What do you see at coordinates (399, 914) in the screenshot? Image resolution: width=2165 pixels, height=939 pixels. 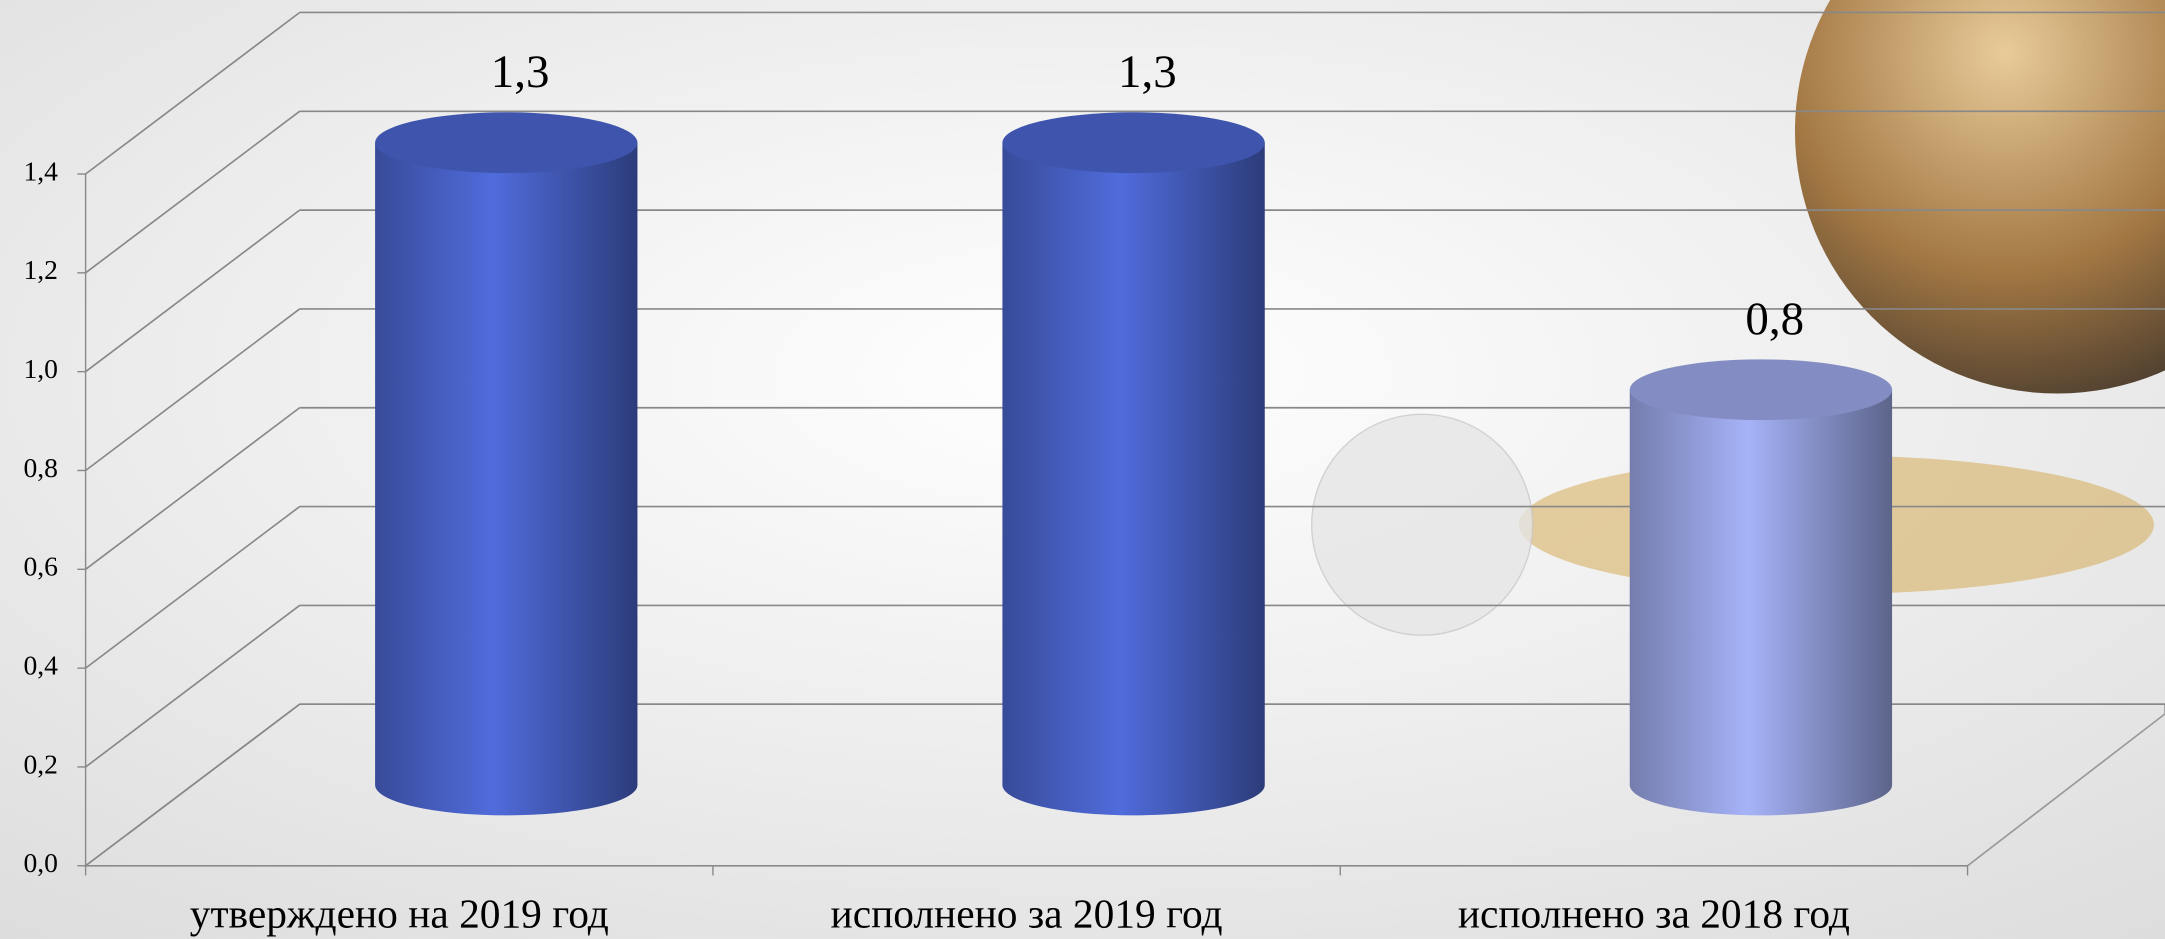 I see `x-tick-label: утверждено на 2019 год` at bounding box center [399, 914].